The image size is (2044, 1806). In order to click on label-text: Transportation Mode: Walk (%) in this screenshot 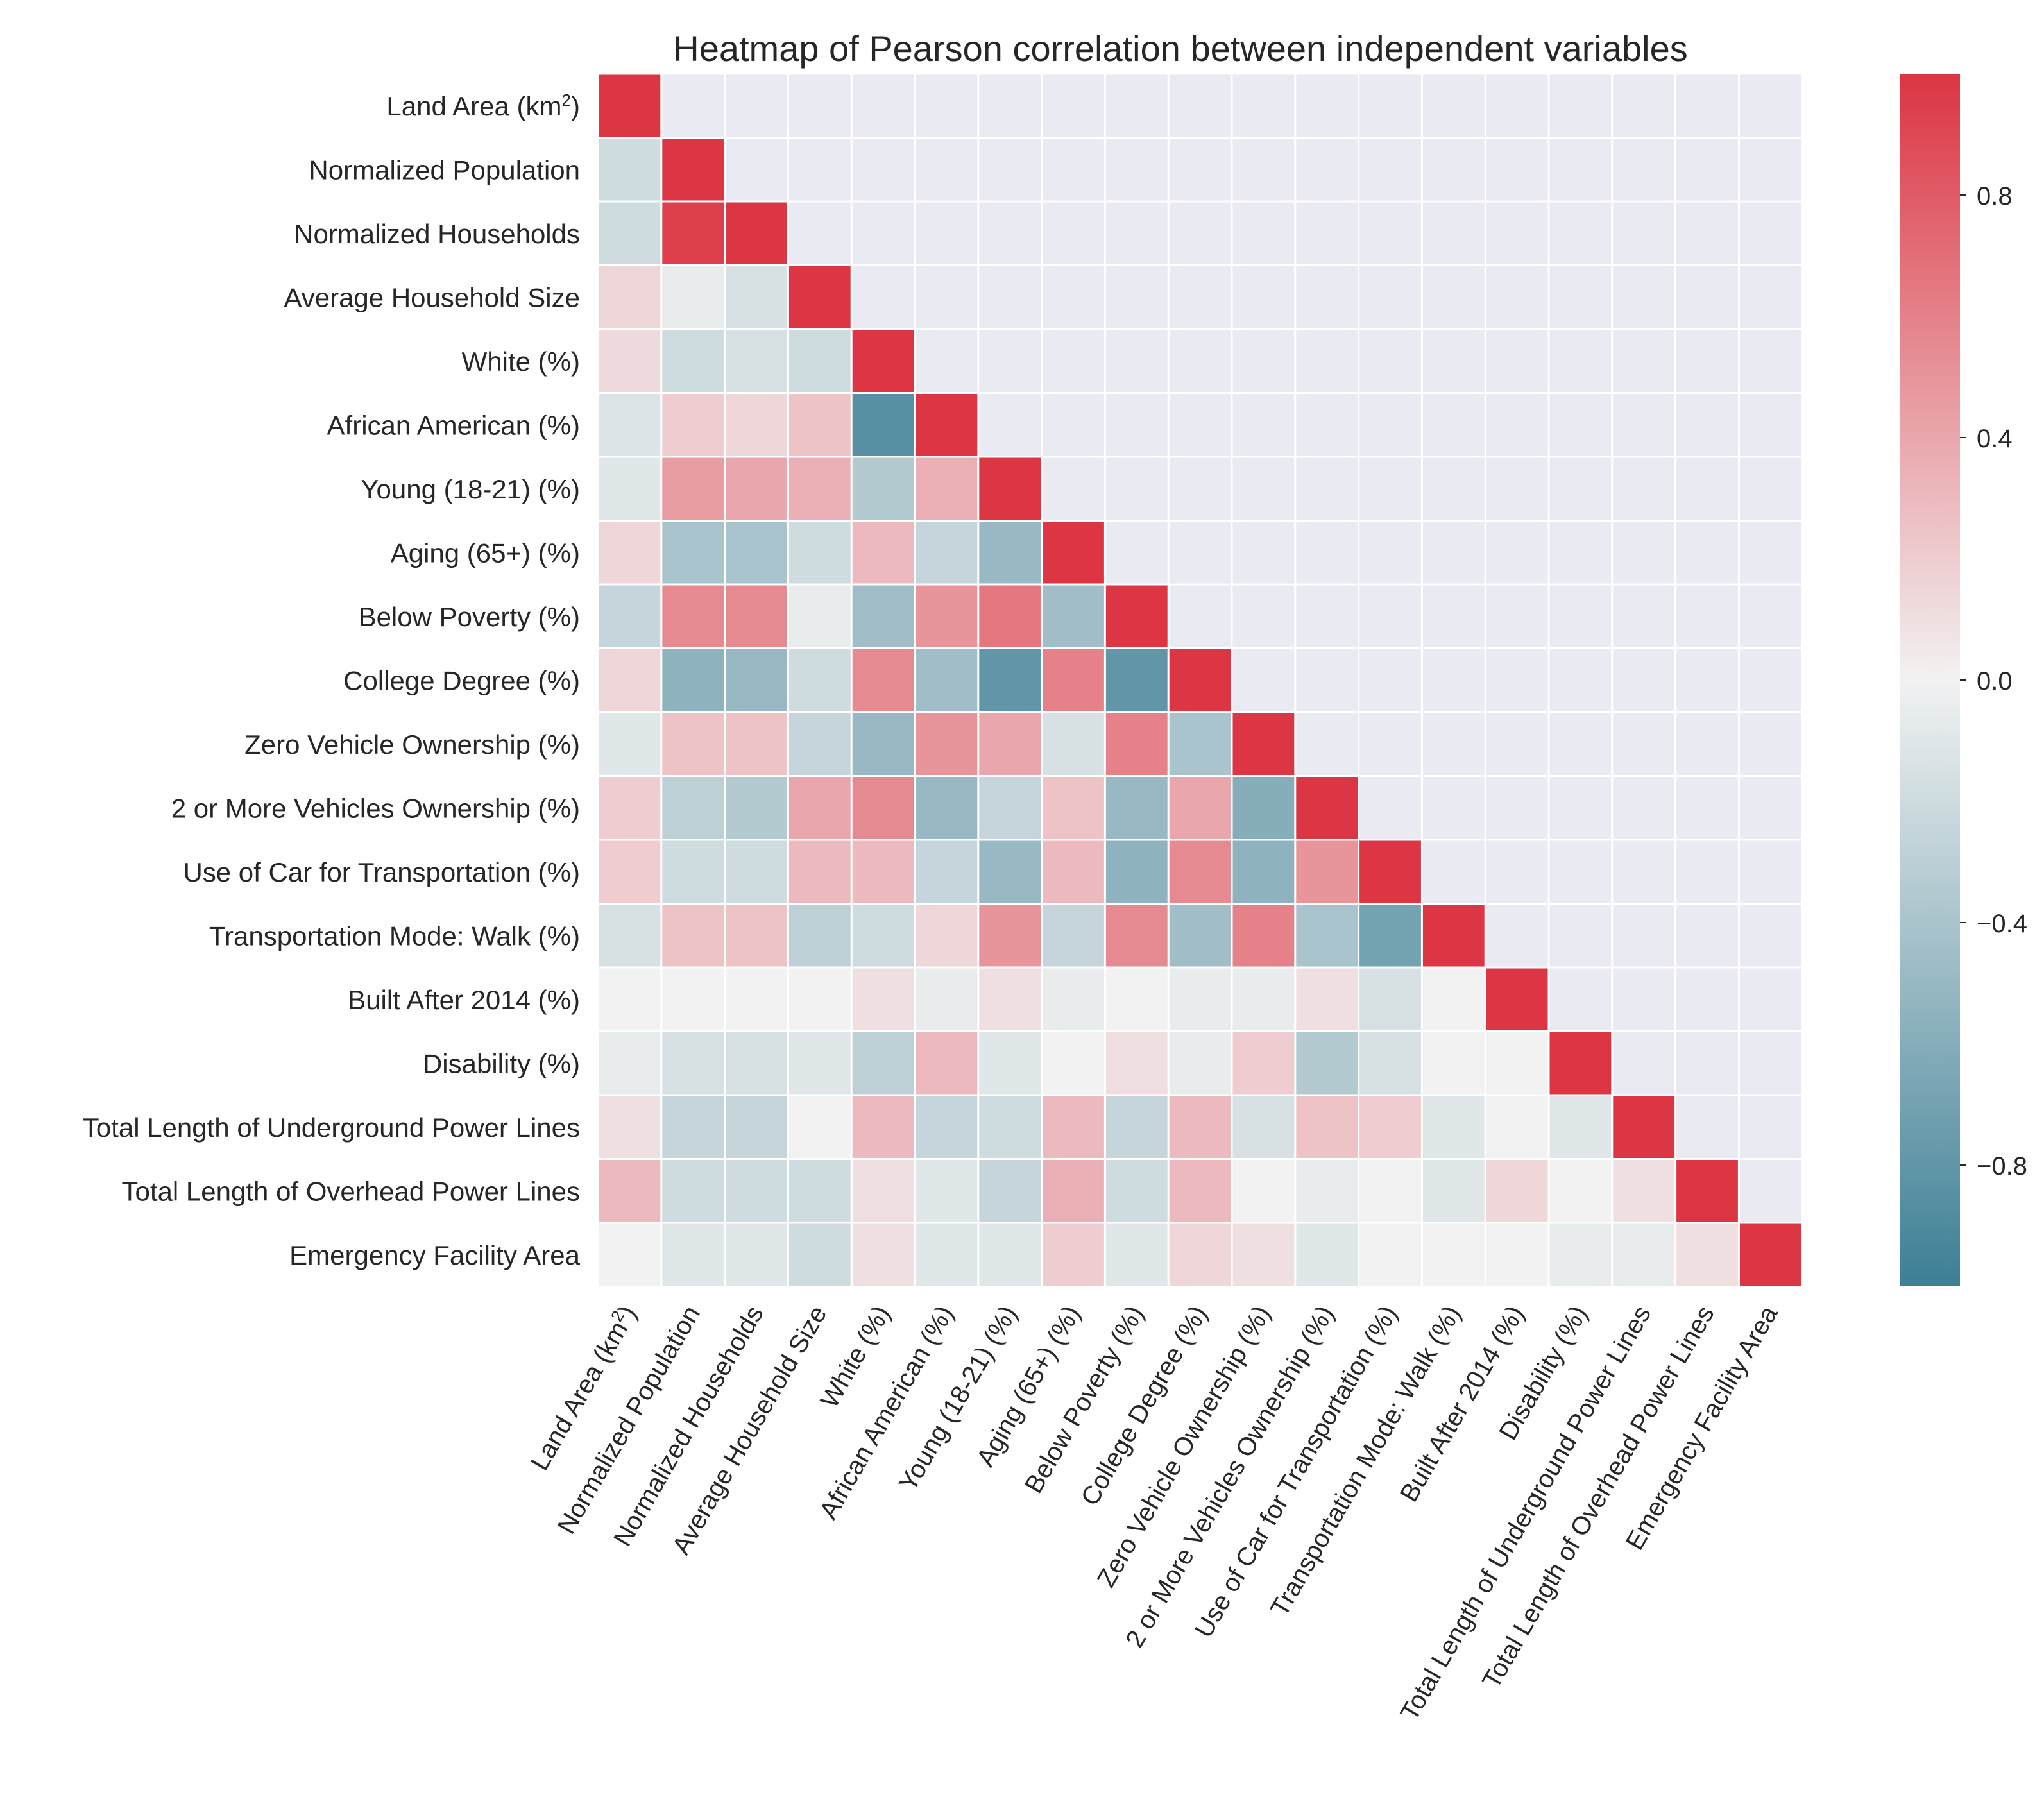, I will do `click(395, 936)`.